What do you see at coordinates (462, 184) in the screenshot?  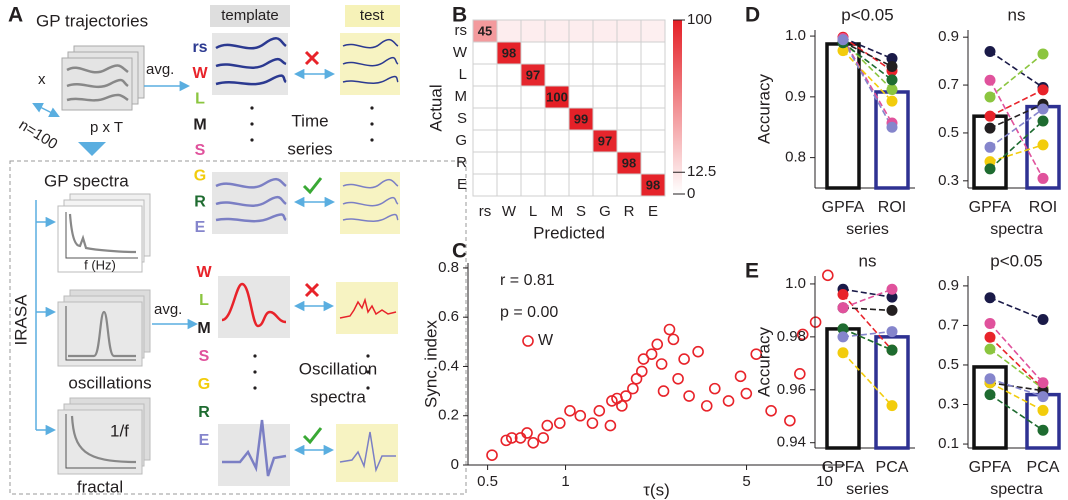 I see `y-tick-label: E` at bounding box center [462, 184].